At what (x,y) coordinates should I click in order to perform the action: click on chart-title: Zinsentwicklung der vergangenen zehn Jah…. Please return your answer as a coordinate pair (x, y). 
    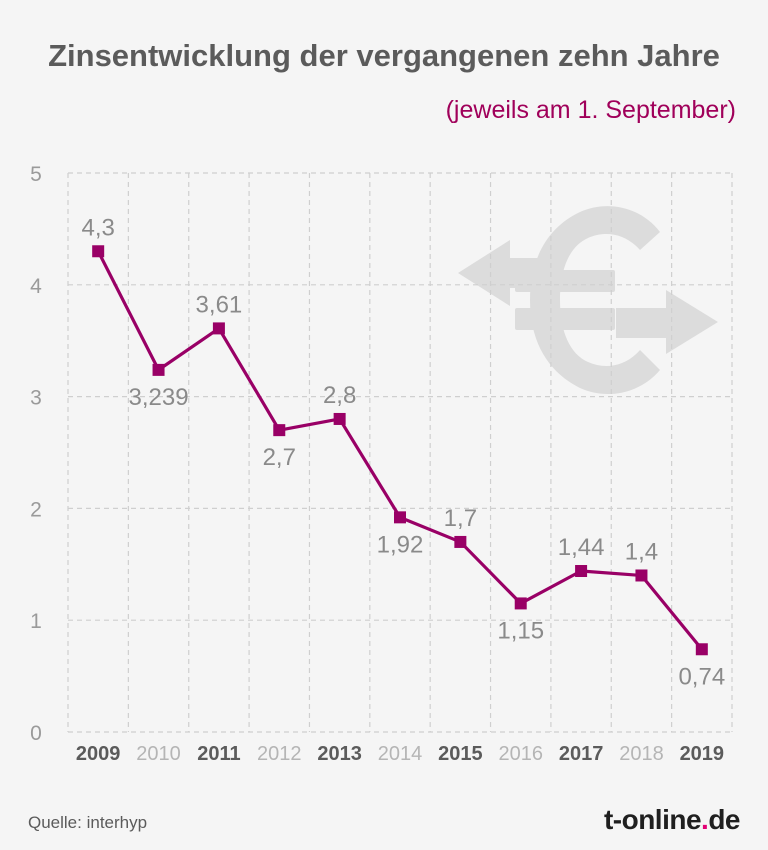
    Looking at the image, I should click on (384, 55).